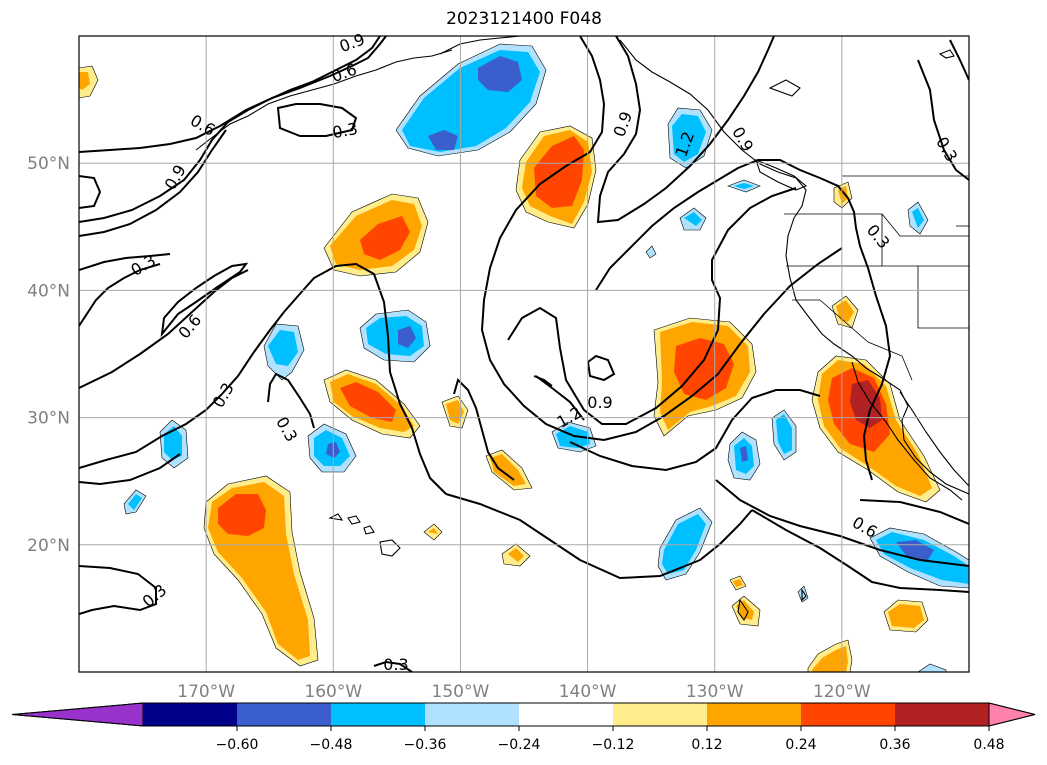 The image size is (1047, 765). I want to click on alaska-peninsula, so click(480, 45).